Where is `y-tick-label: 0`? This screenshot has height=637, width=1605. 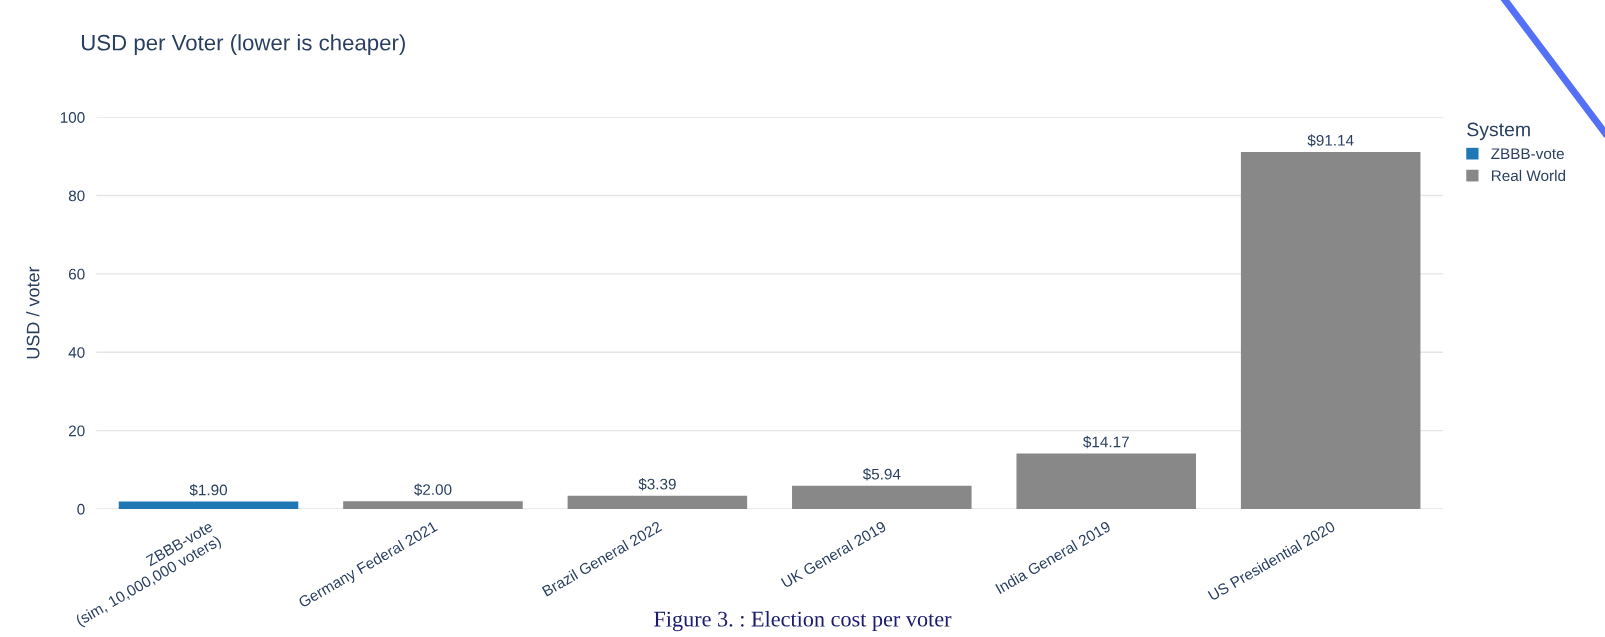 y-tick-label: 0 is located at coordinates (81, 509).